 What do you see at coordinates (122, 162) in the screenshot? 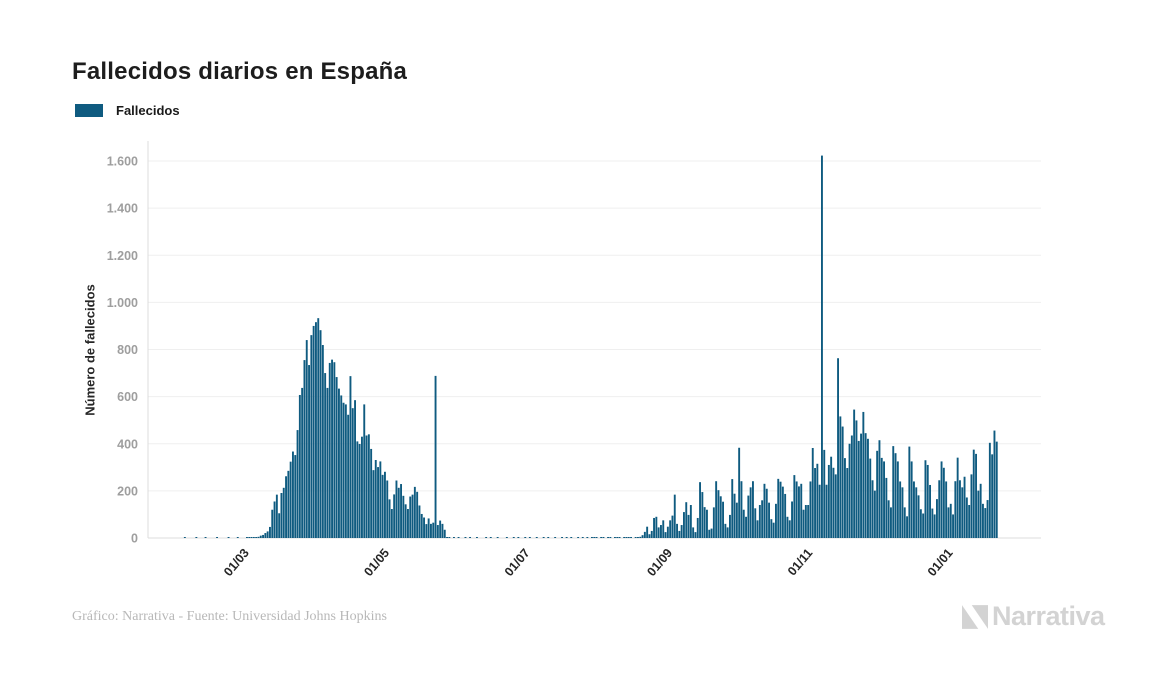
I see `y-tick-label: 1.600` at bounding box center [122, 162].